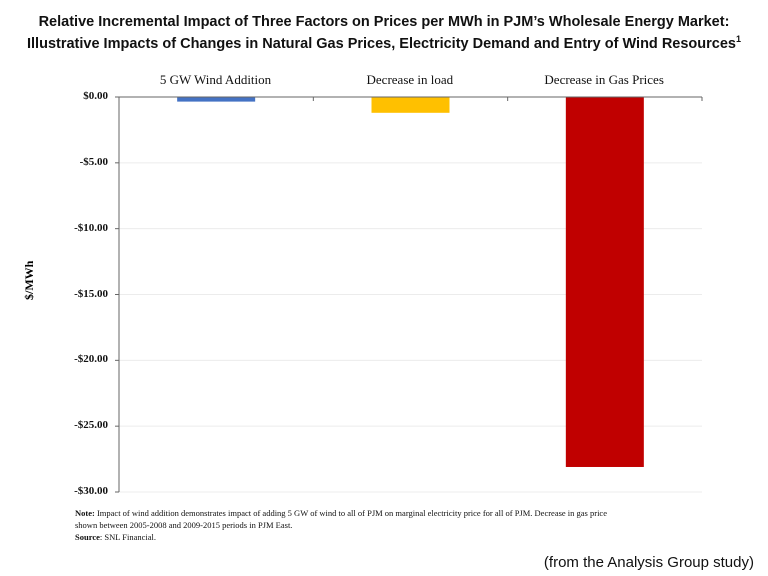 This screenshot has height=576, width=768. What do you see at coordinates (91, 425) in the screenshot?
I see `y-tick-label: -$25.00` at bounding box center [91, 425].